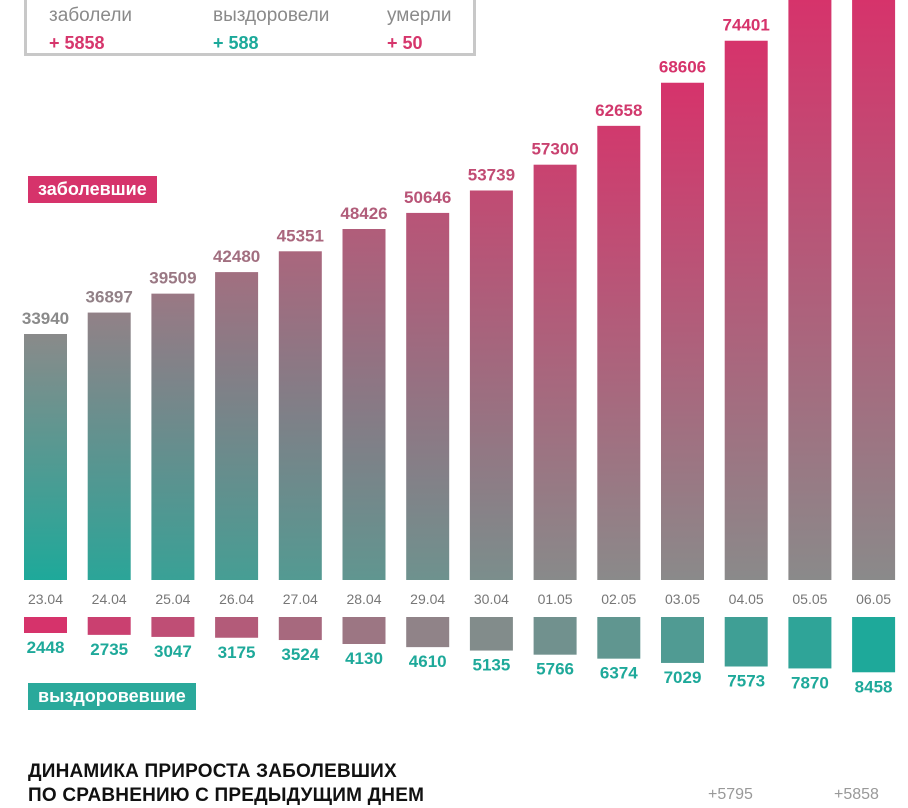  What do you see at coordinates (45, 625) in the screenshot?
I see `bar-recovered-23.04` at bounding box center [45, 625].